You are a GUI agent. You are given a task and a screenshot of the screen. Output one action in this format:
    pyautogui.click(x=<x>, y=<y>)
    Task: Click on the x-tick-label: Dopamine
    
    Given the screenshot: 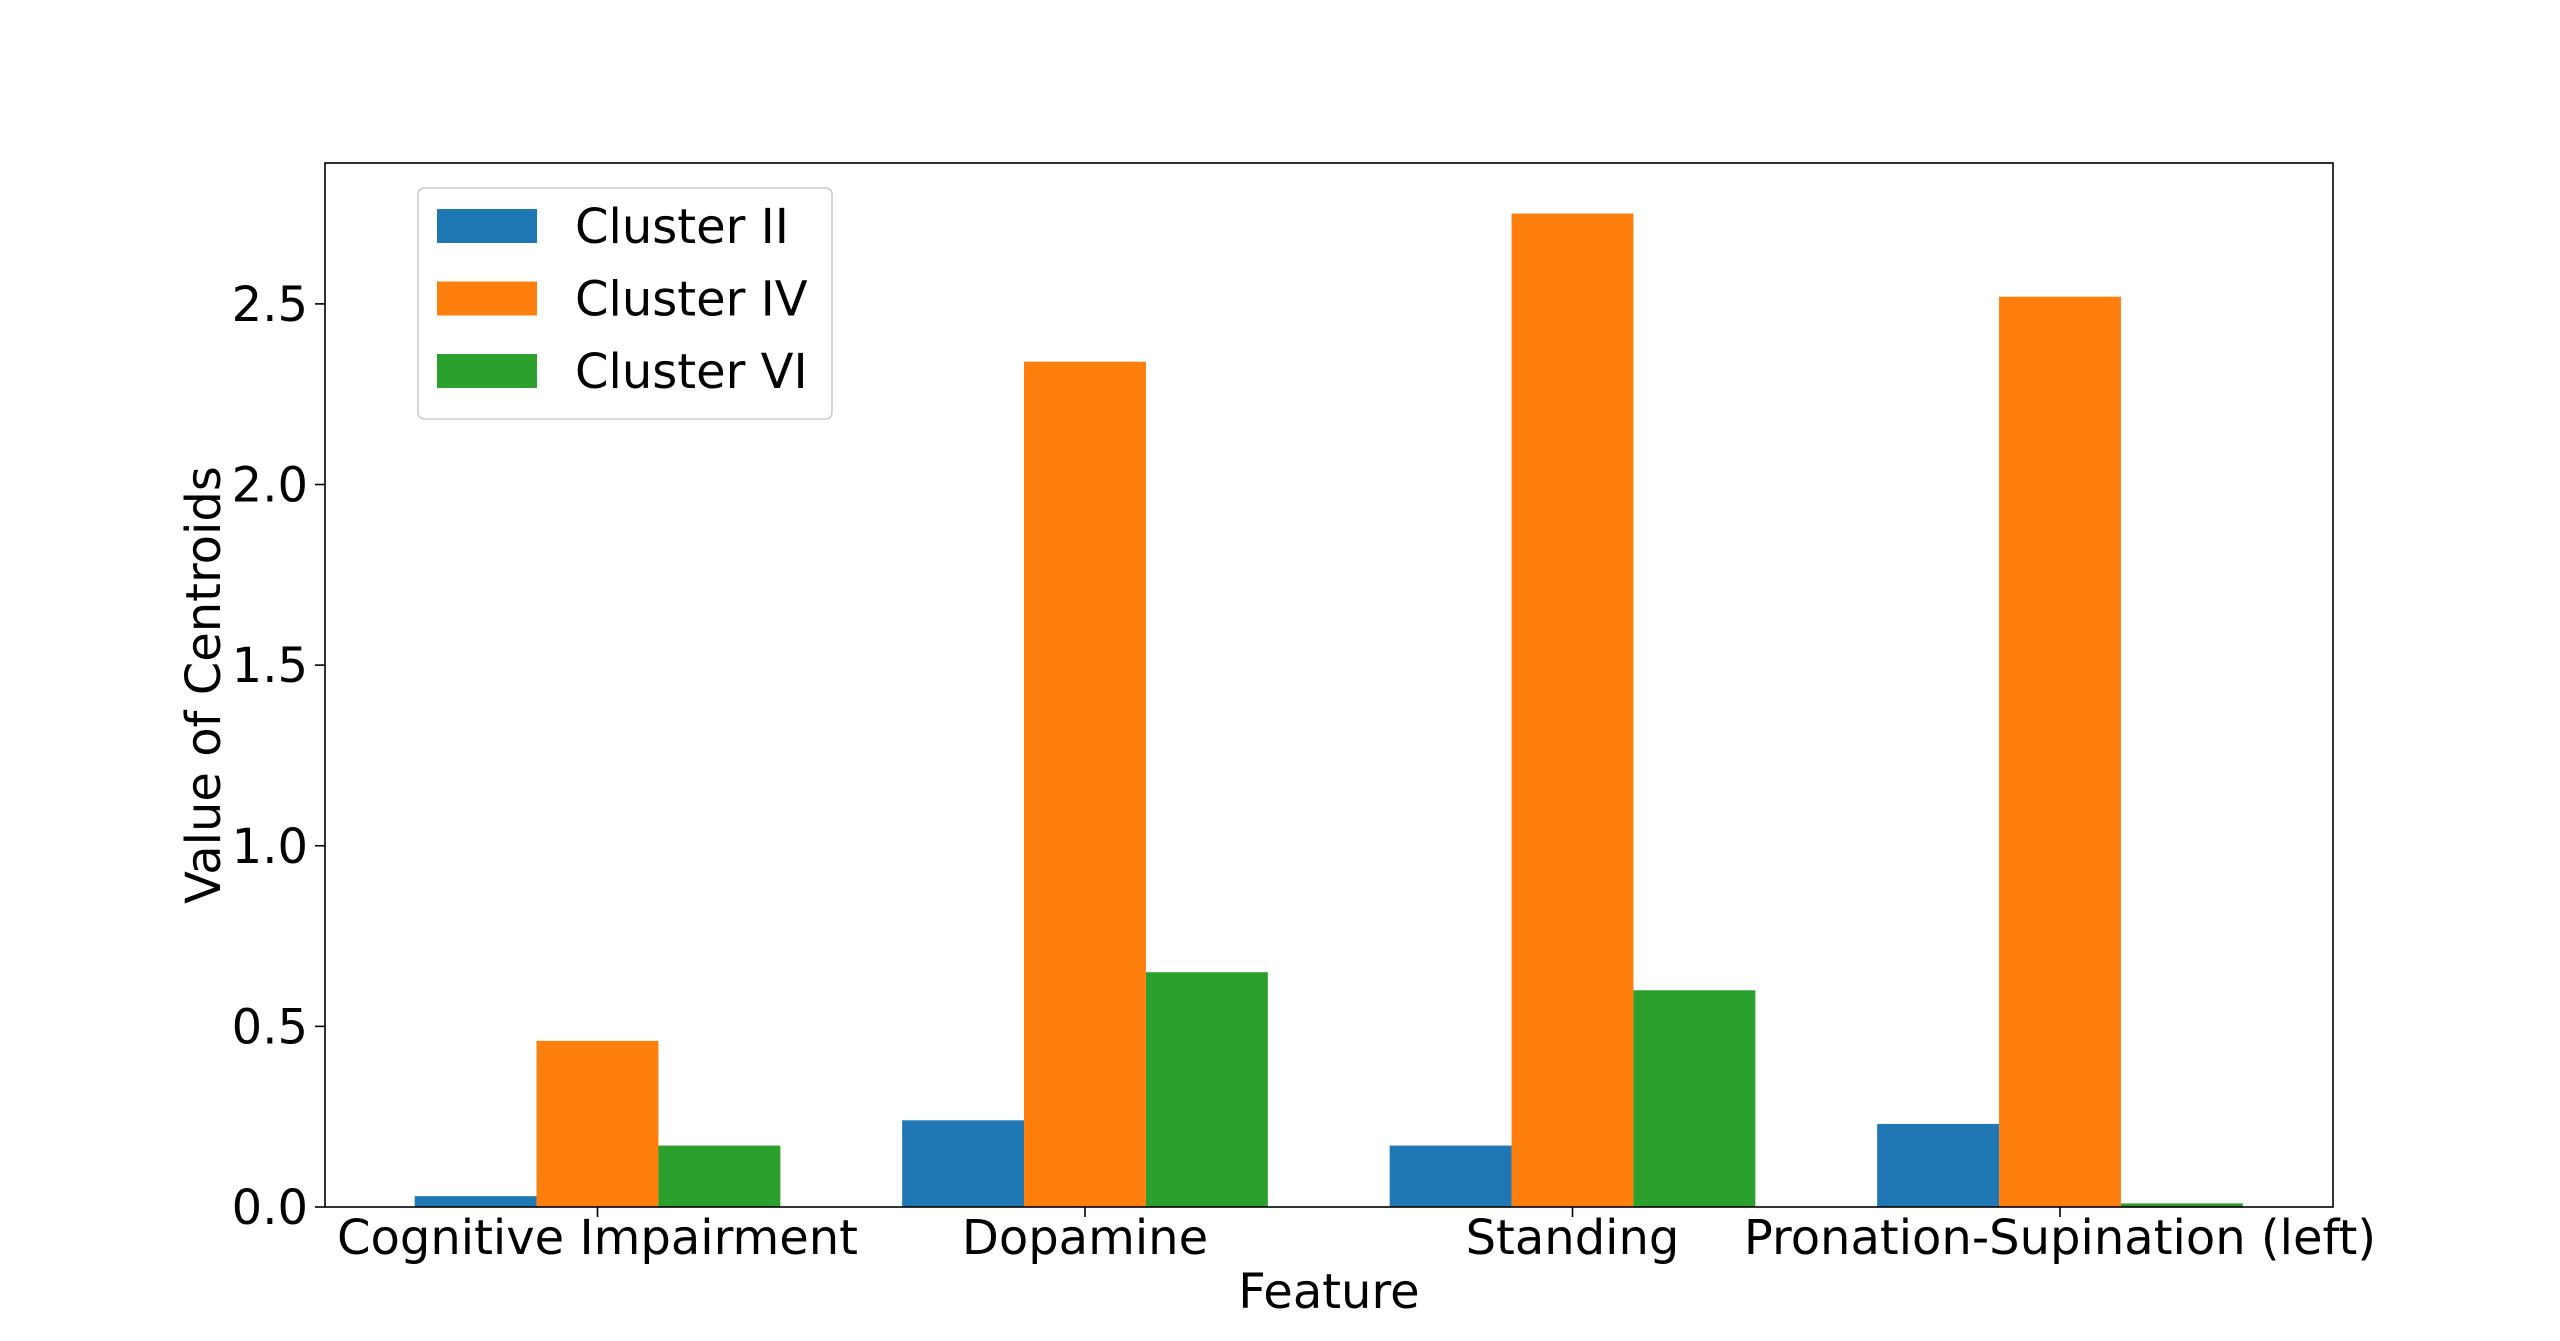 What is the action you would take?
    pyautogui.click(x=1085, y=1238)
    